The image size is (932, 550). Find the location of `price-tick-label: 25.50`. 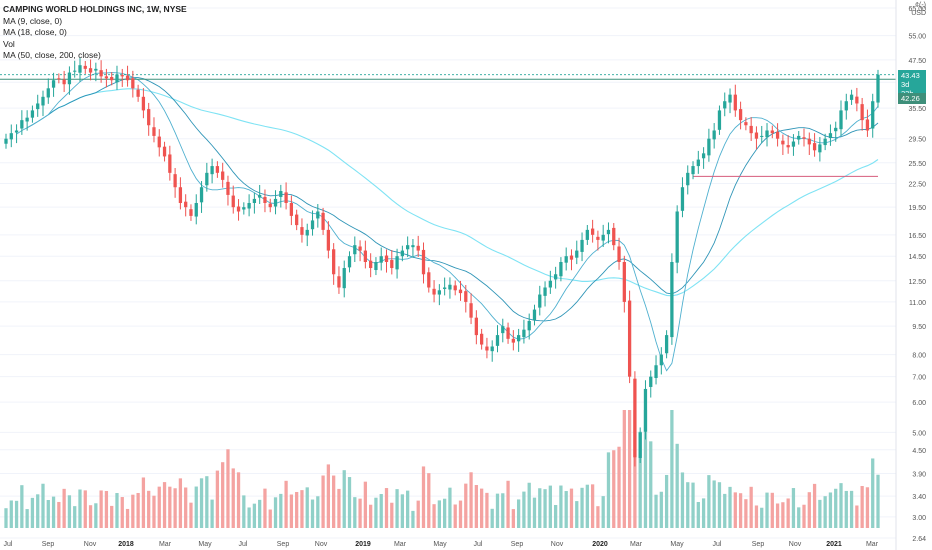

price-tick-label: 25.50 is located at coordinates (917, 164).